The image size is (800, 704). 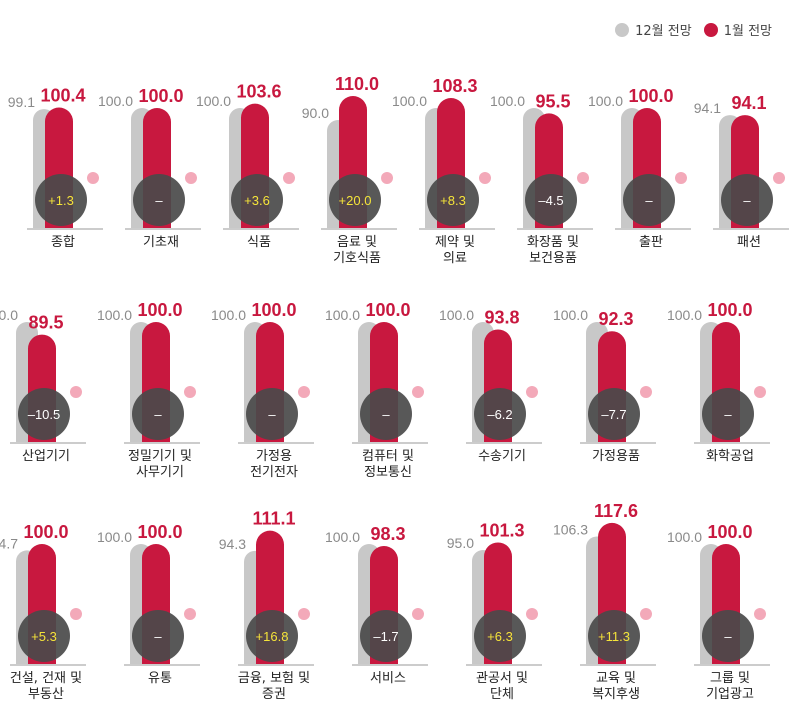 I want to click on value-dec: 95.0, so click(x=460, y=543).